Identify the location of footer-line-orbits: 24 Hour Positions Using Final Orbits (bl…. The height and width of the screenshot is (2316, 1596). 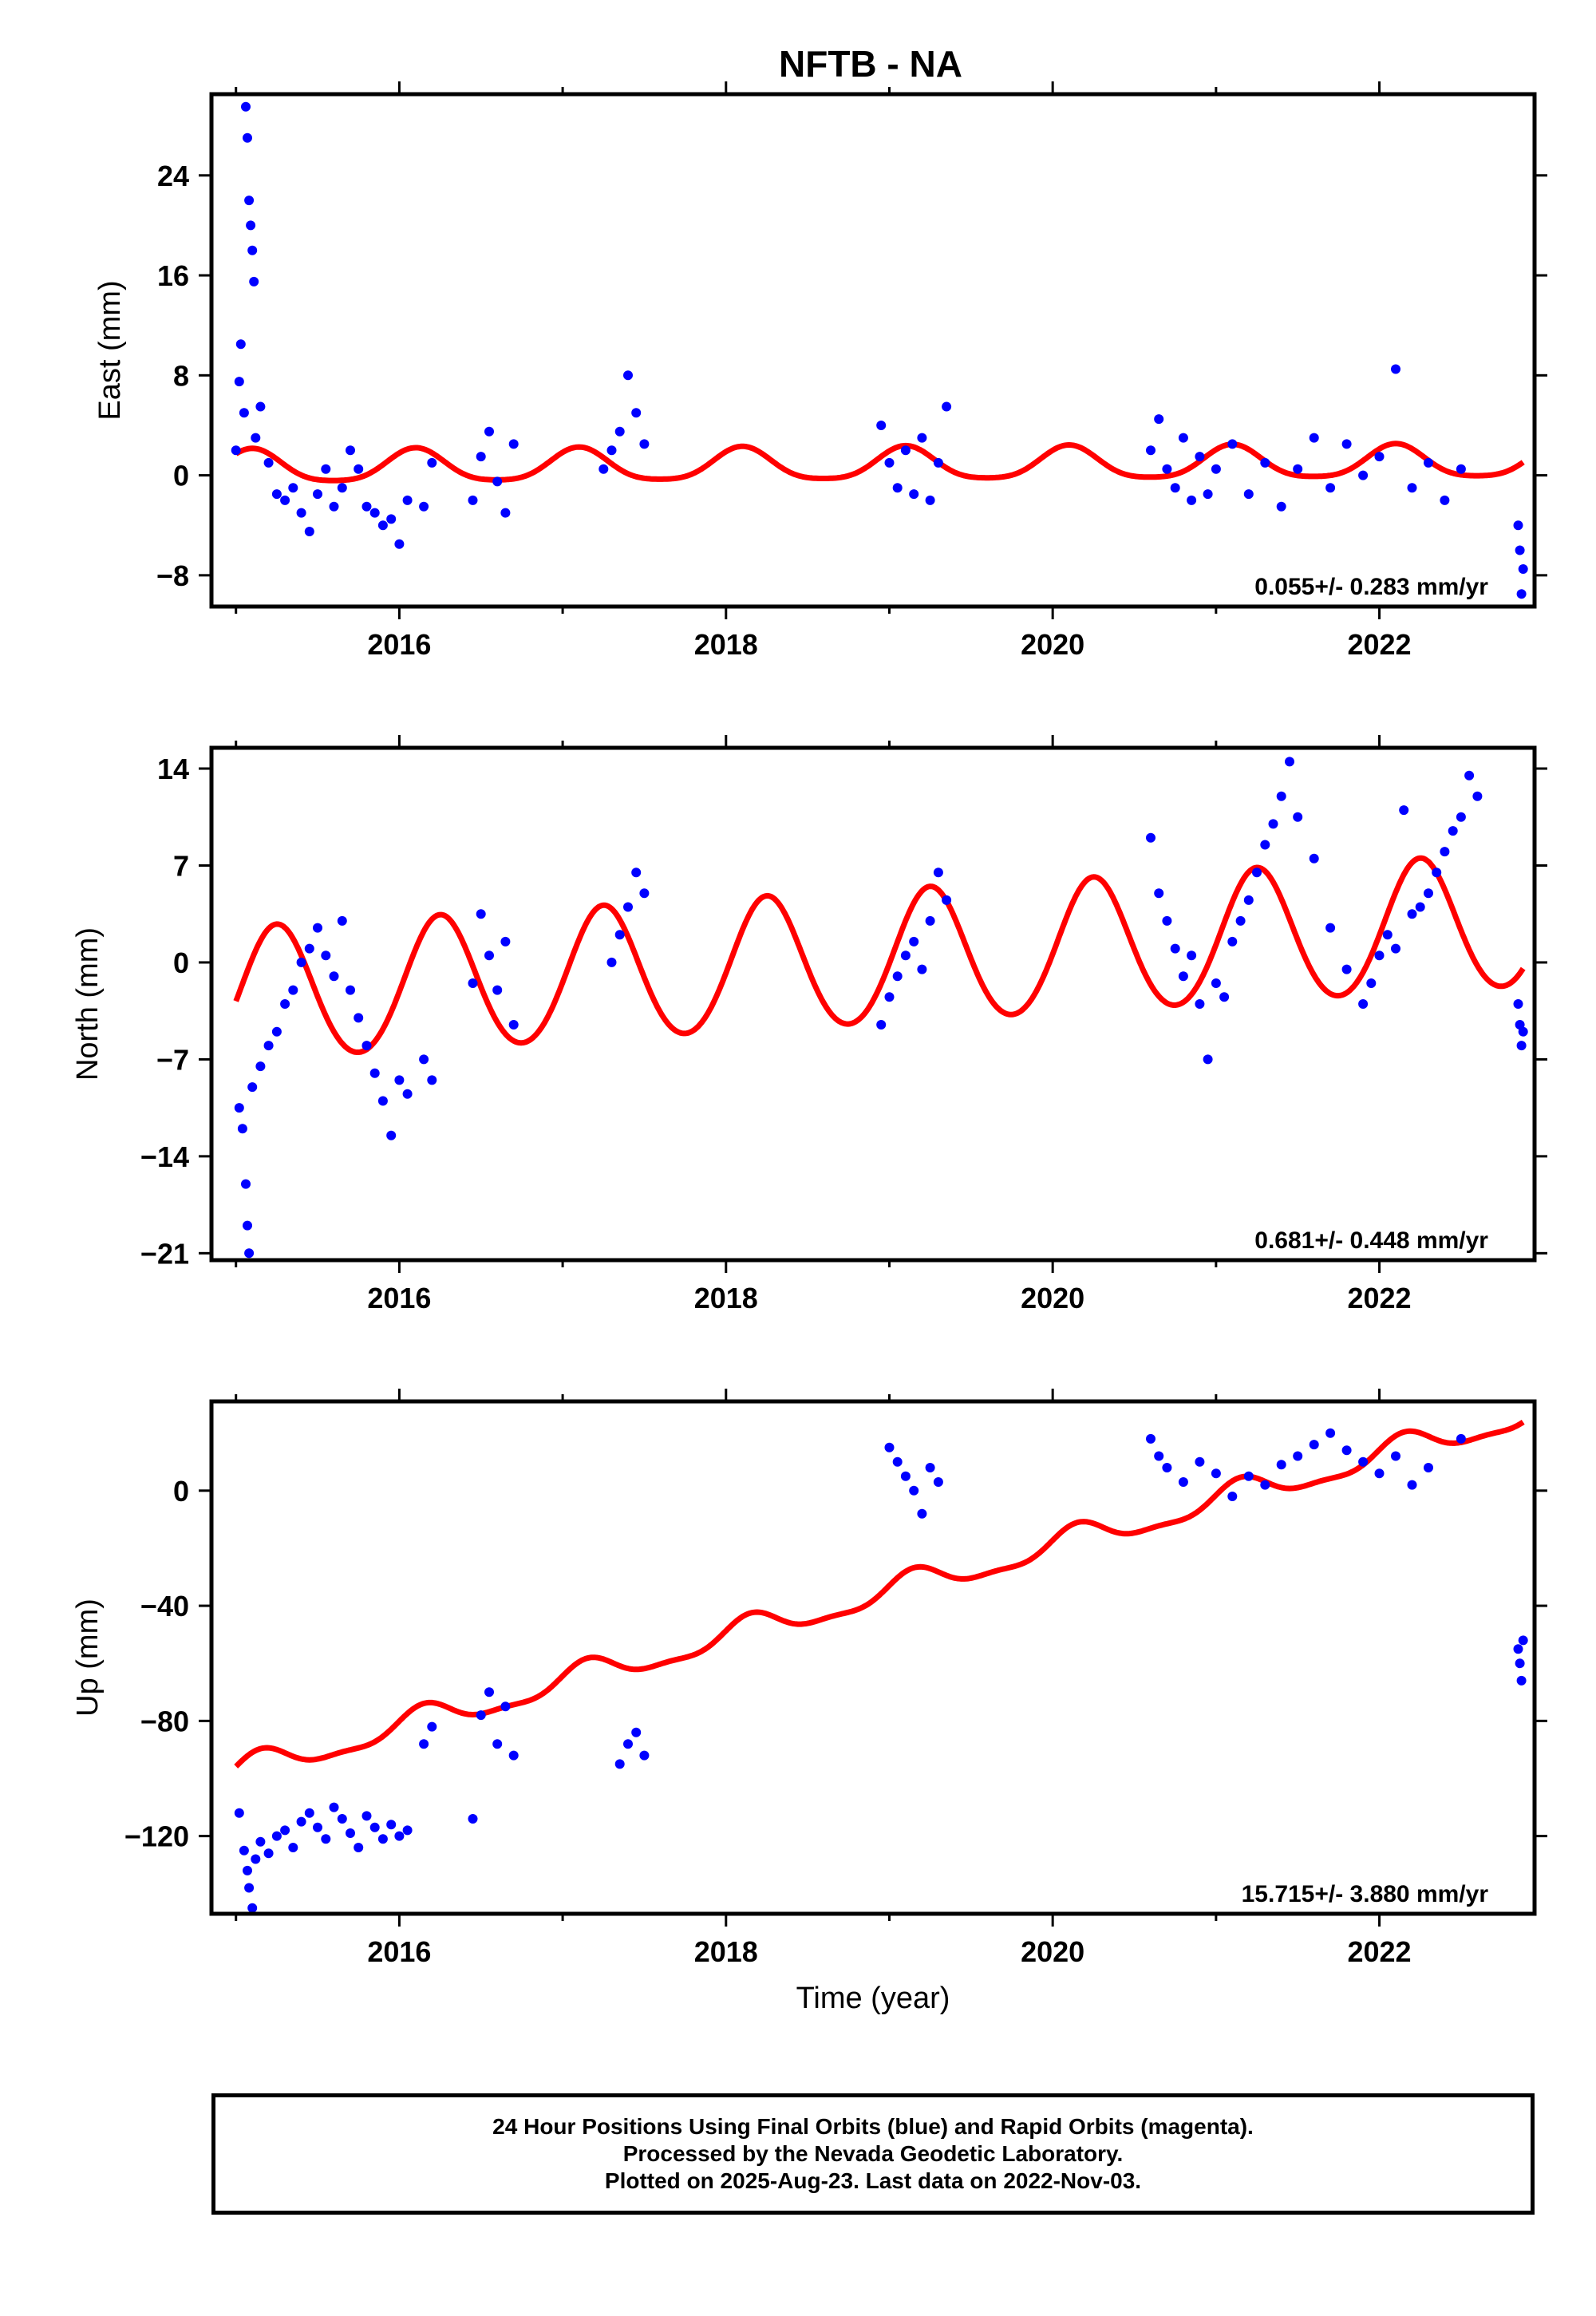
(873, 2126).